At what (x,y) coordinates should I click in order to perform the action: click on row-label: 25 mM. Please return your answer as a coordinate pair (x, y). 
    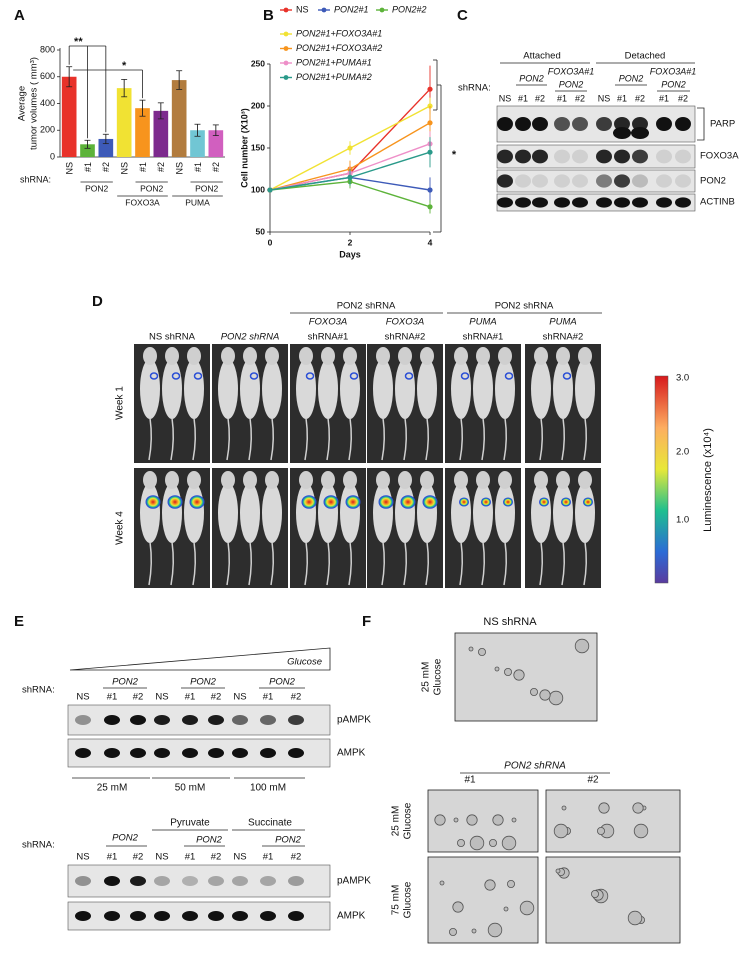
    Looking at the image, I should click on (396, 821).